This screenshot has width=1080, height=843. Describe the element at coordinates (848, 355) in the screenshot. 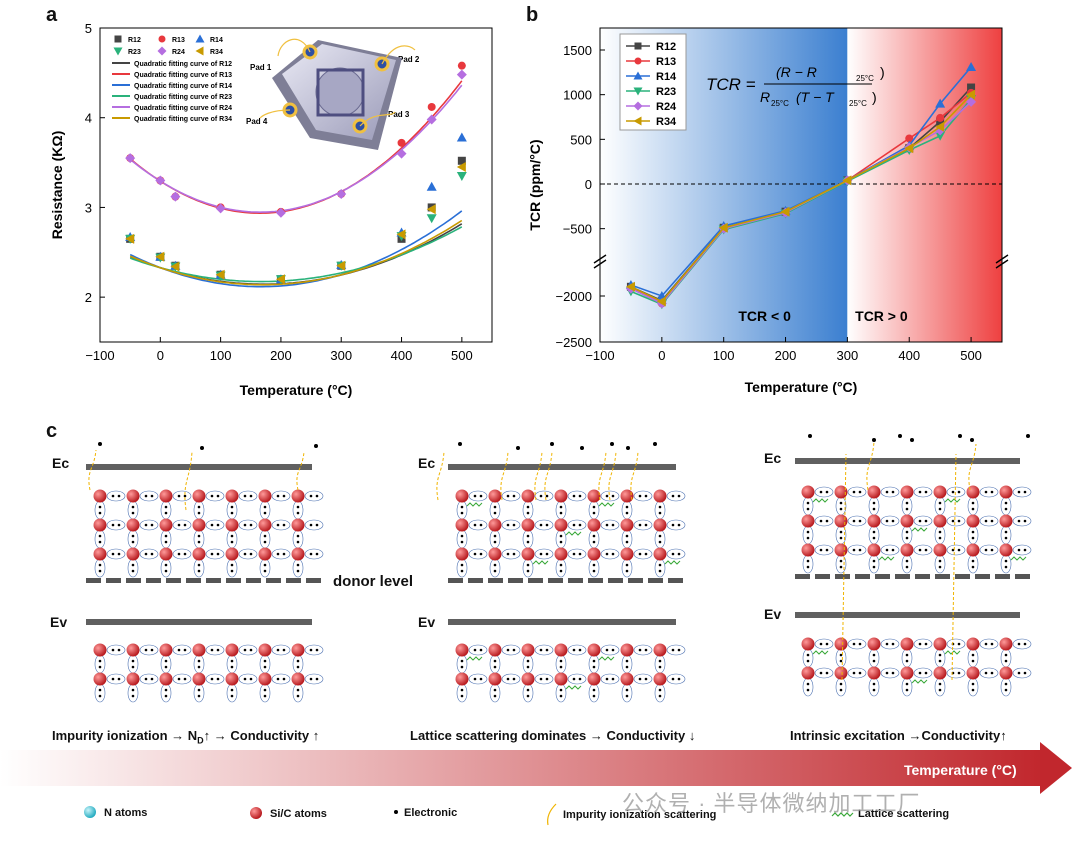

I see `x-tick-label: 300` at that location.